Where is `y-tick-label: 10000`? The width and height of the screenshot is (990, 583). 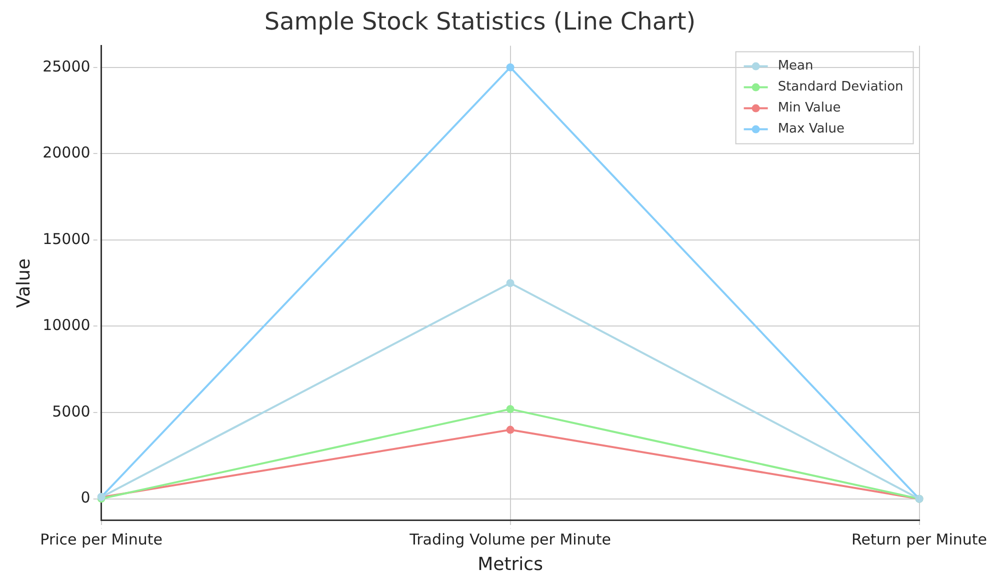 y-tick-label: 10000 is located at coordinates (66, 325).